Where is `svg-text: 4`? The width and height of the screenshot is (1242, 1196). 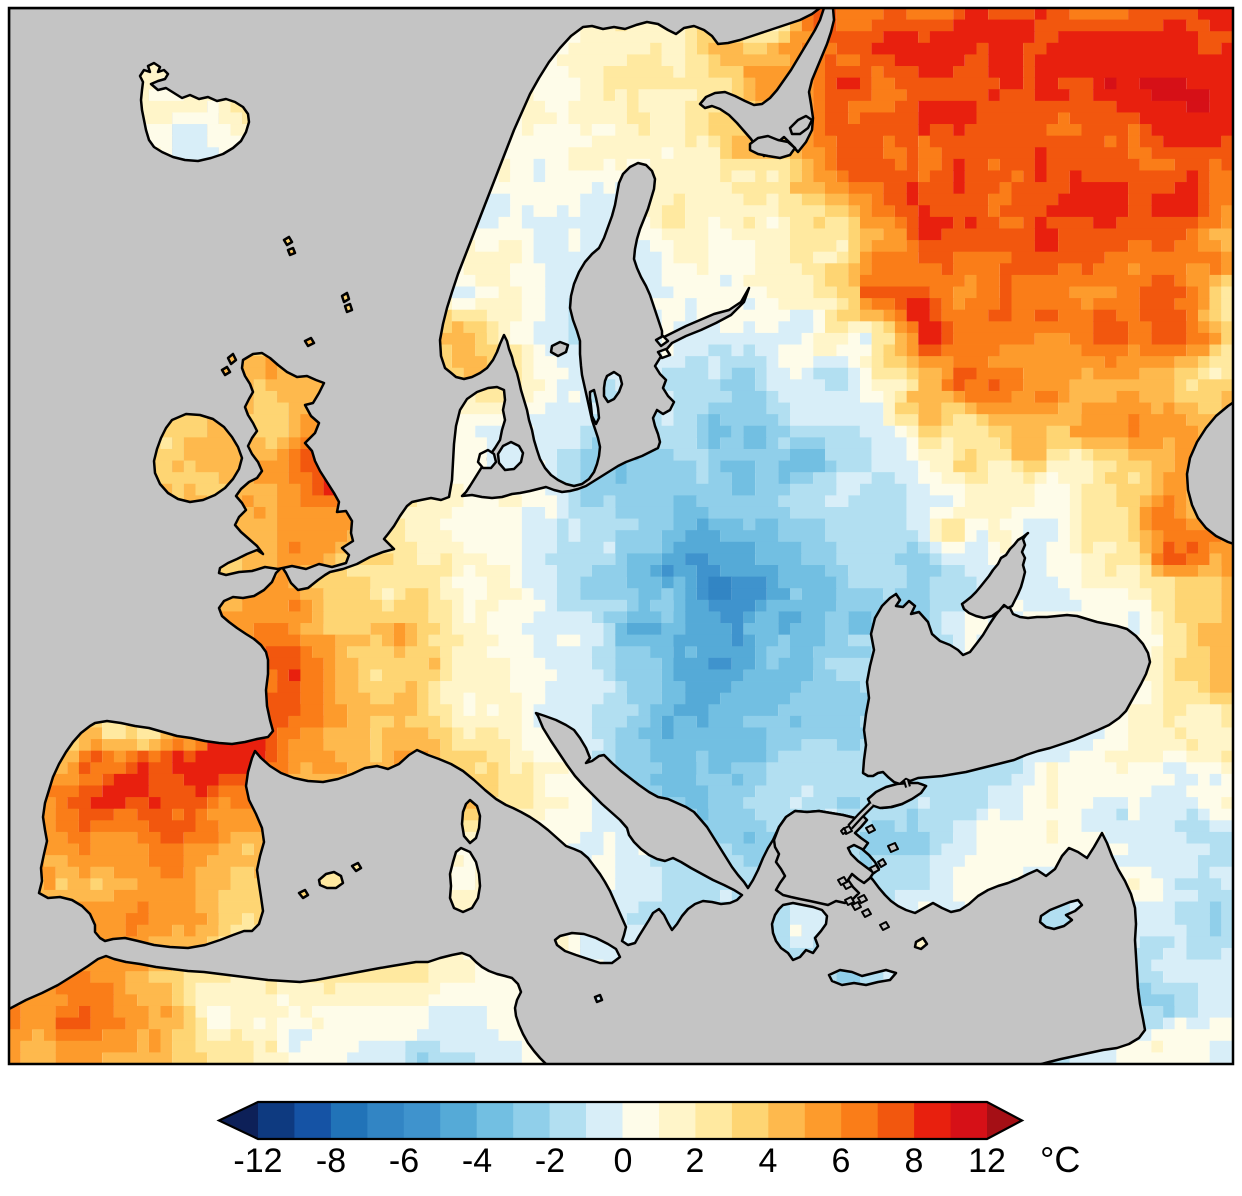 svg-text: 4 is located at coordinates (768, 1161).